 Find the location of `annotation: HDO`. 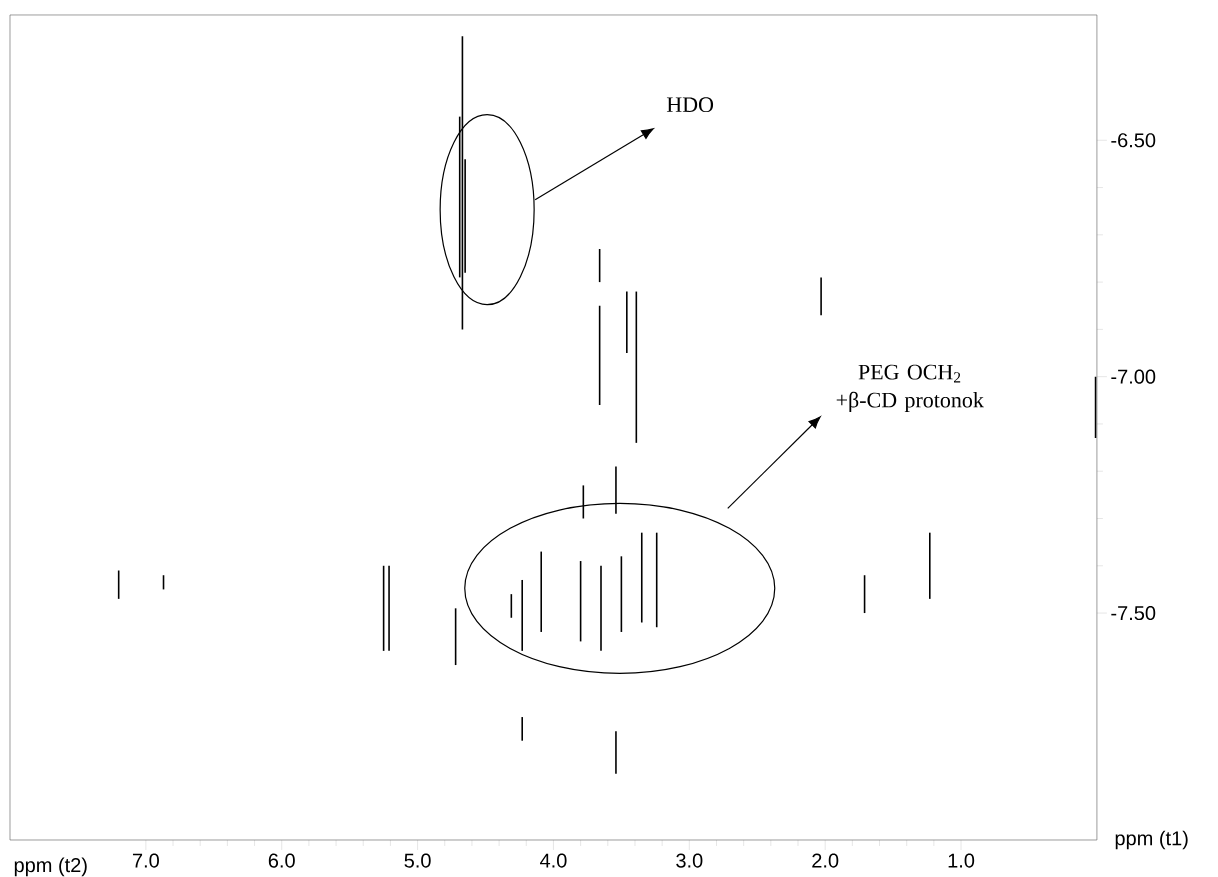

annotation: HDO is located at coordinates (690, 105).